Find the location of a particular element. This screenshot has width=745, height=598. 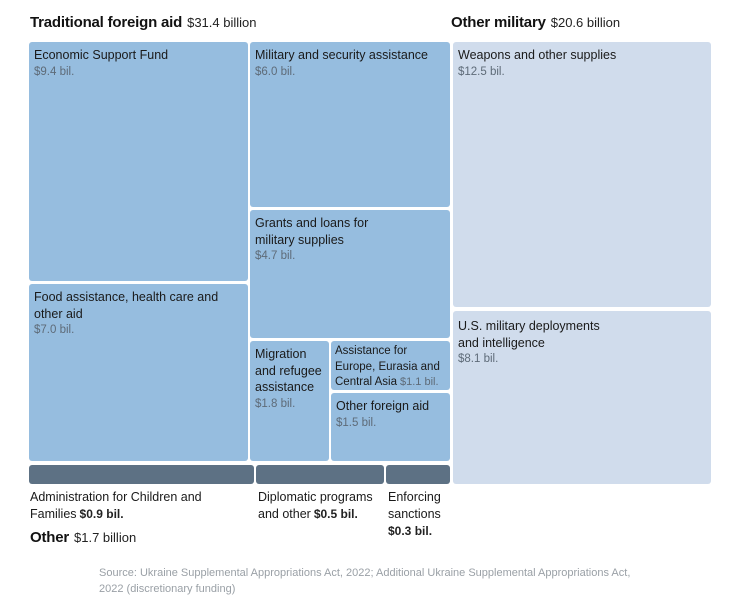

group-header-other-military: Other military $20.6 billion is located at coordinates (535, 23).